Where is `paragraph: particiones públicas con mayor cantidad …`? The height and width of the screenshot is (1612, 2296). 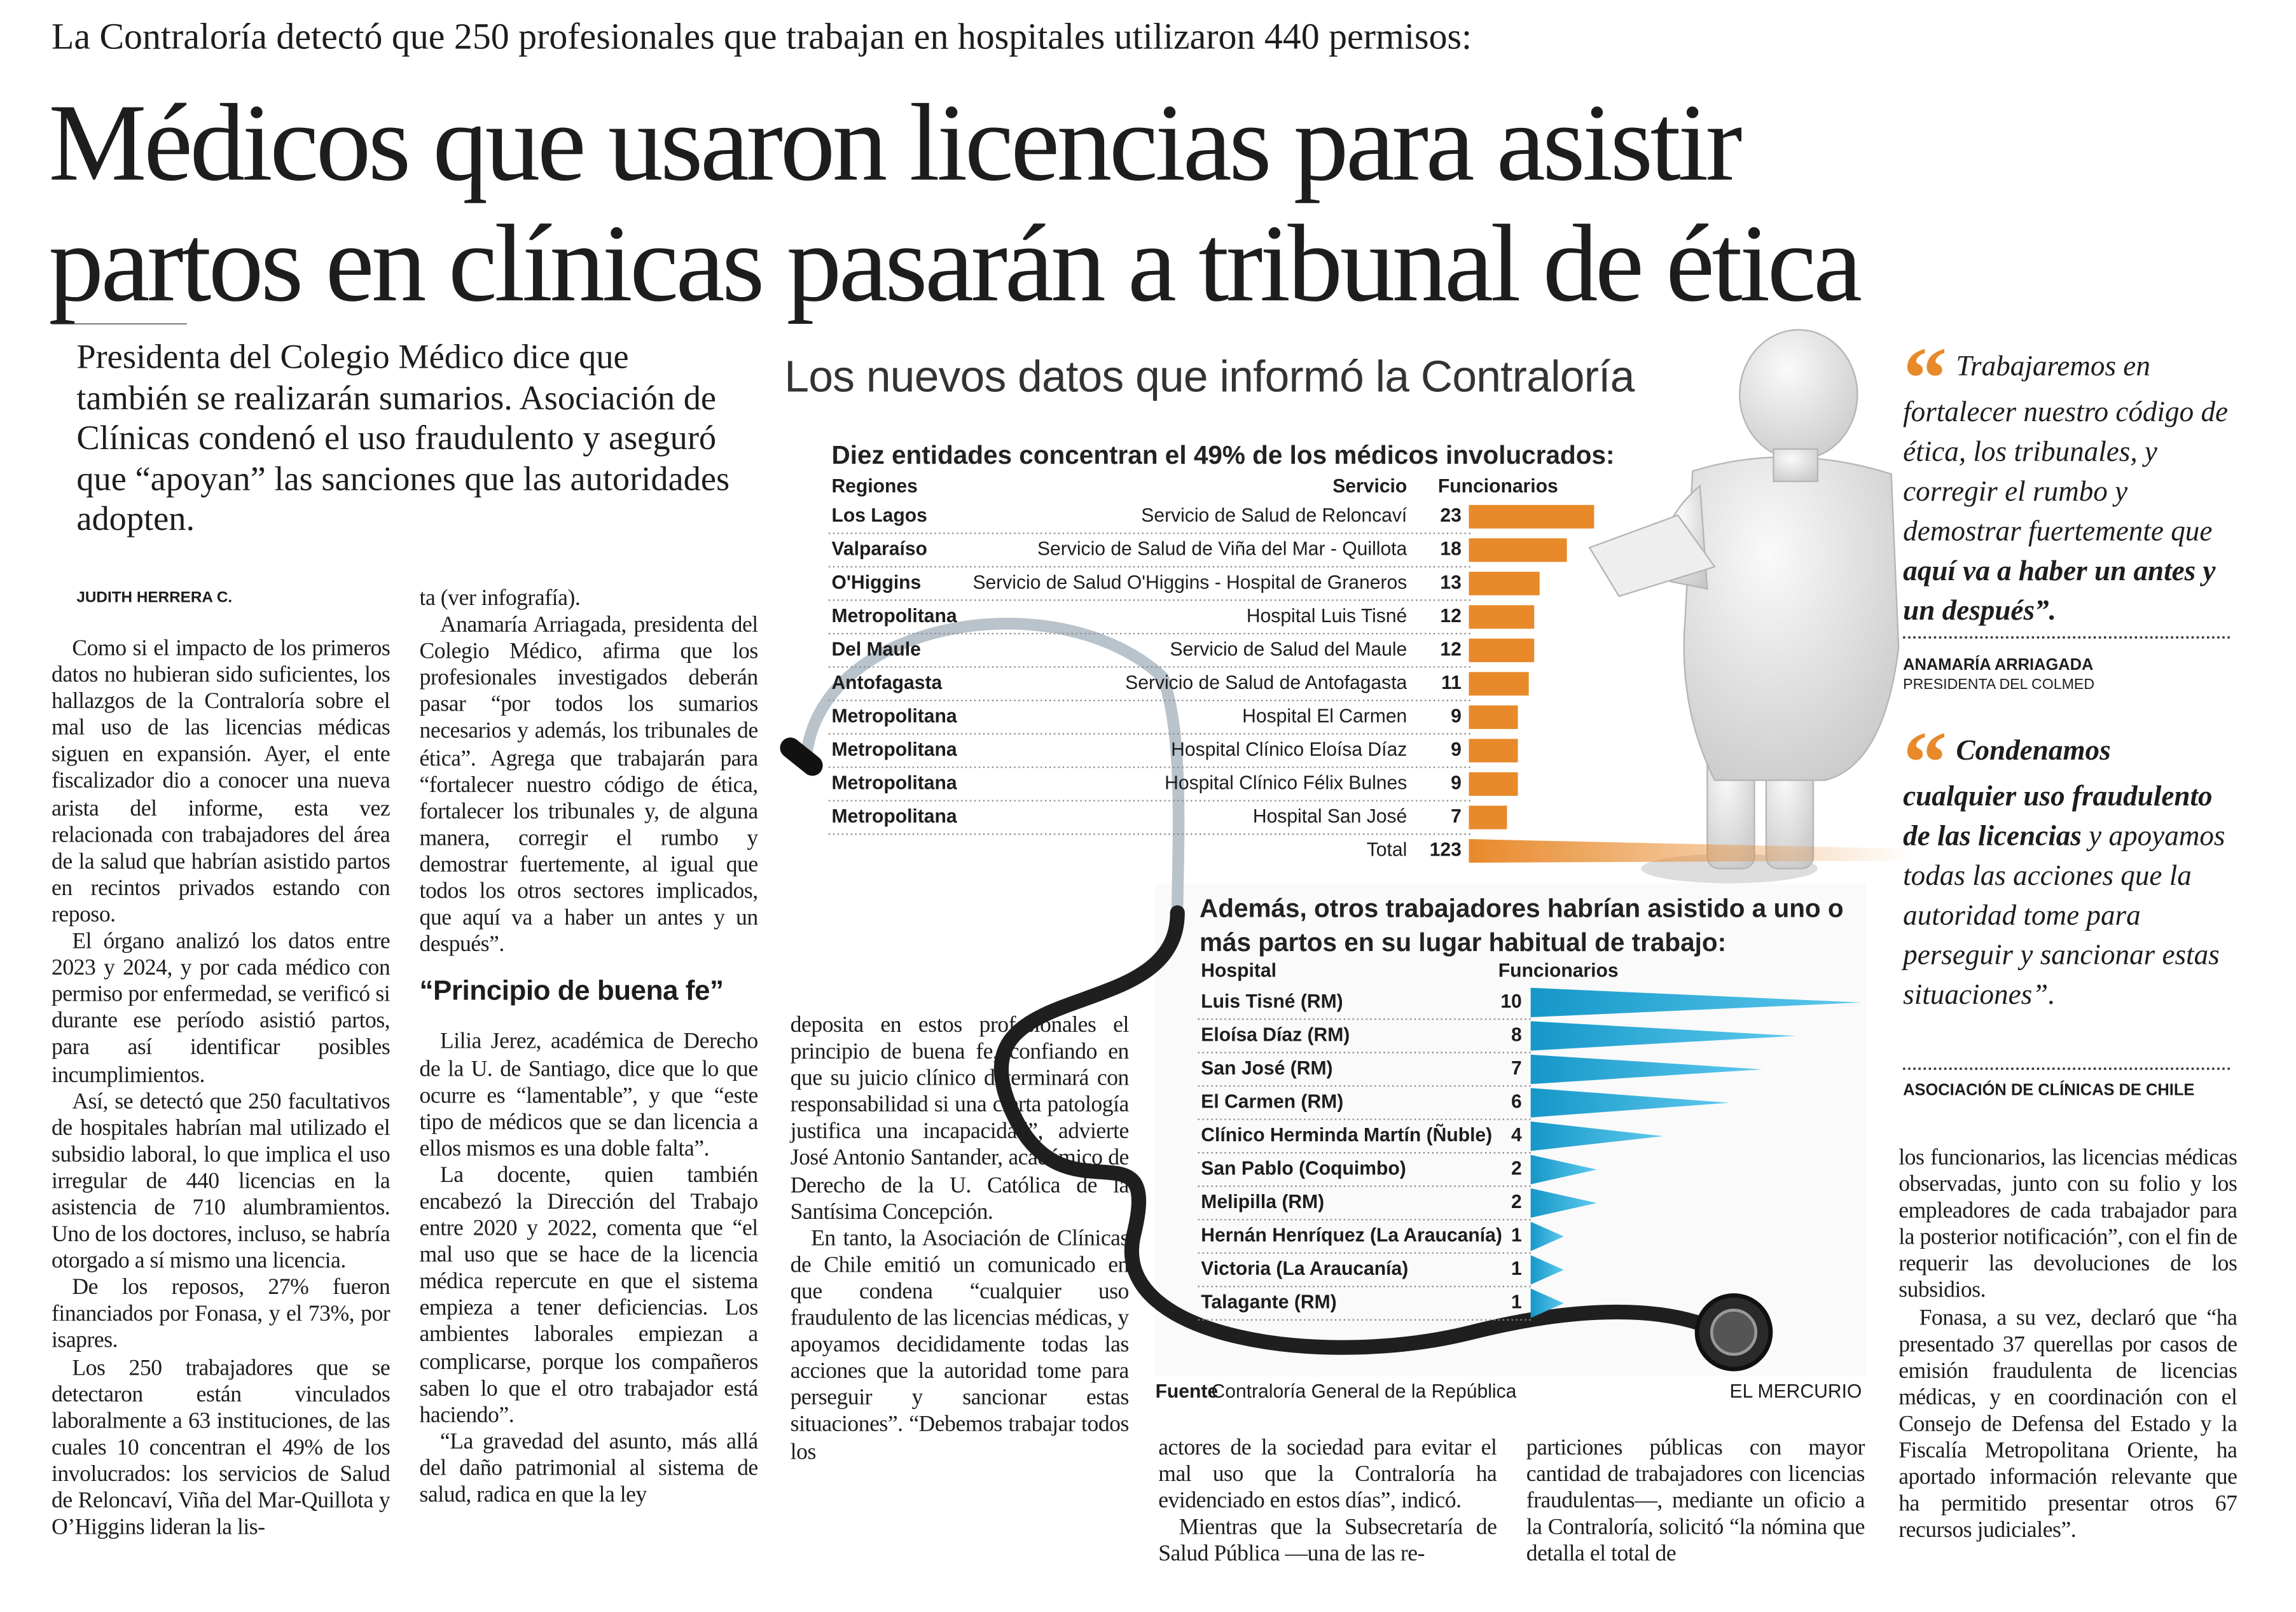 paragraph: particiones públicas con mayor cantidad … is located at coordinates (1695, 1501).